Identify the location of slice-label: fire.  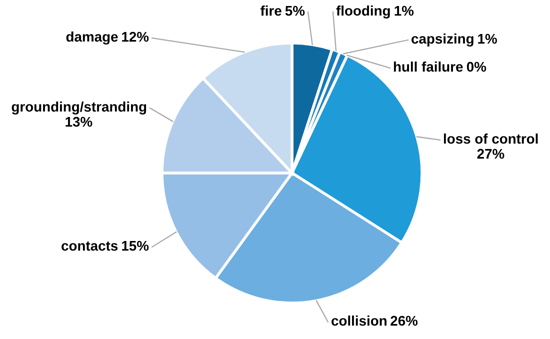
(271, 11).